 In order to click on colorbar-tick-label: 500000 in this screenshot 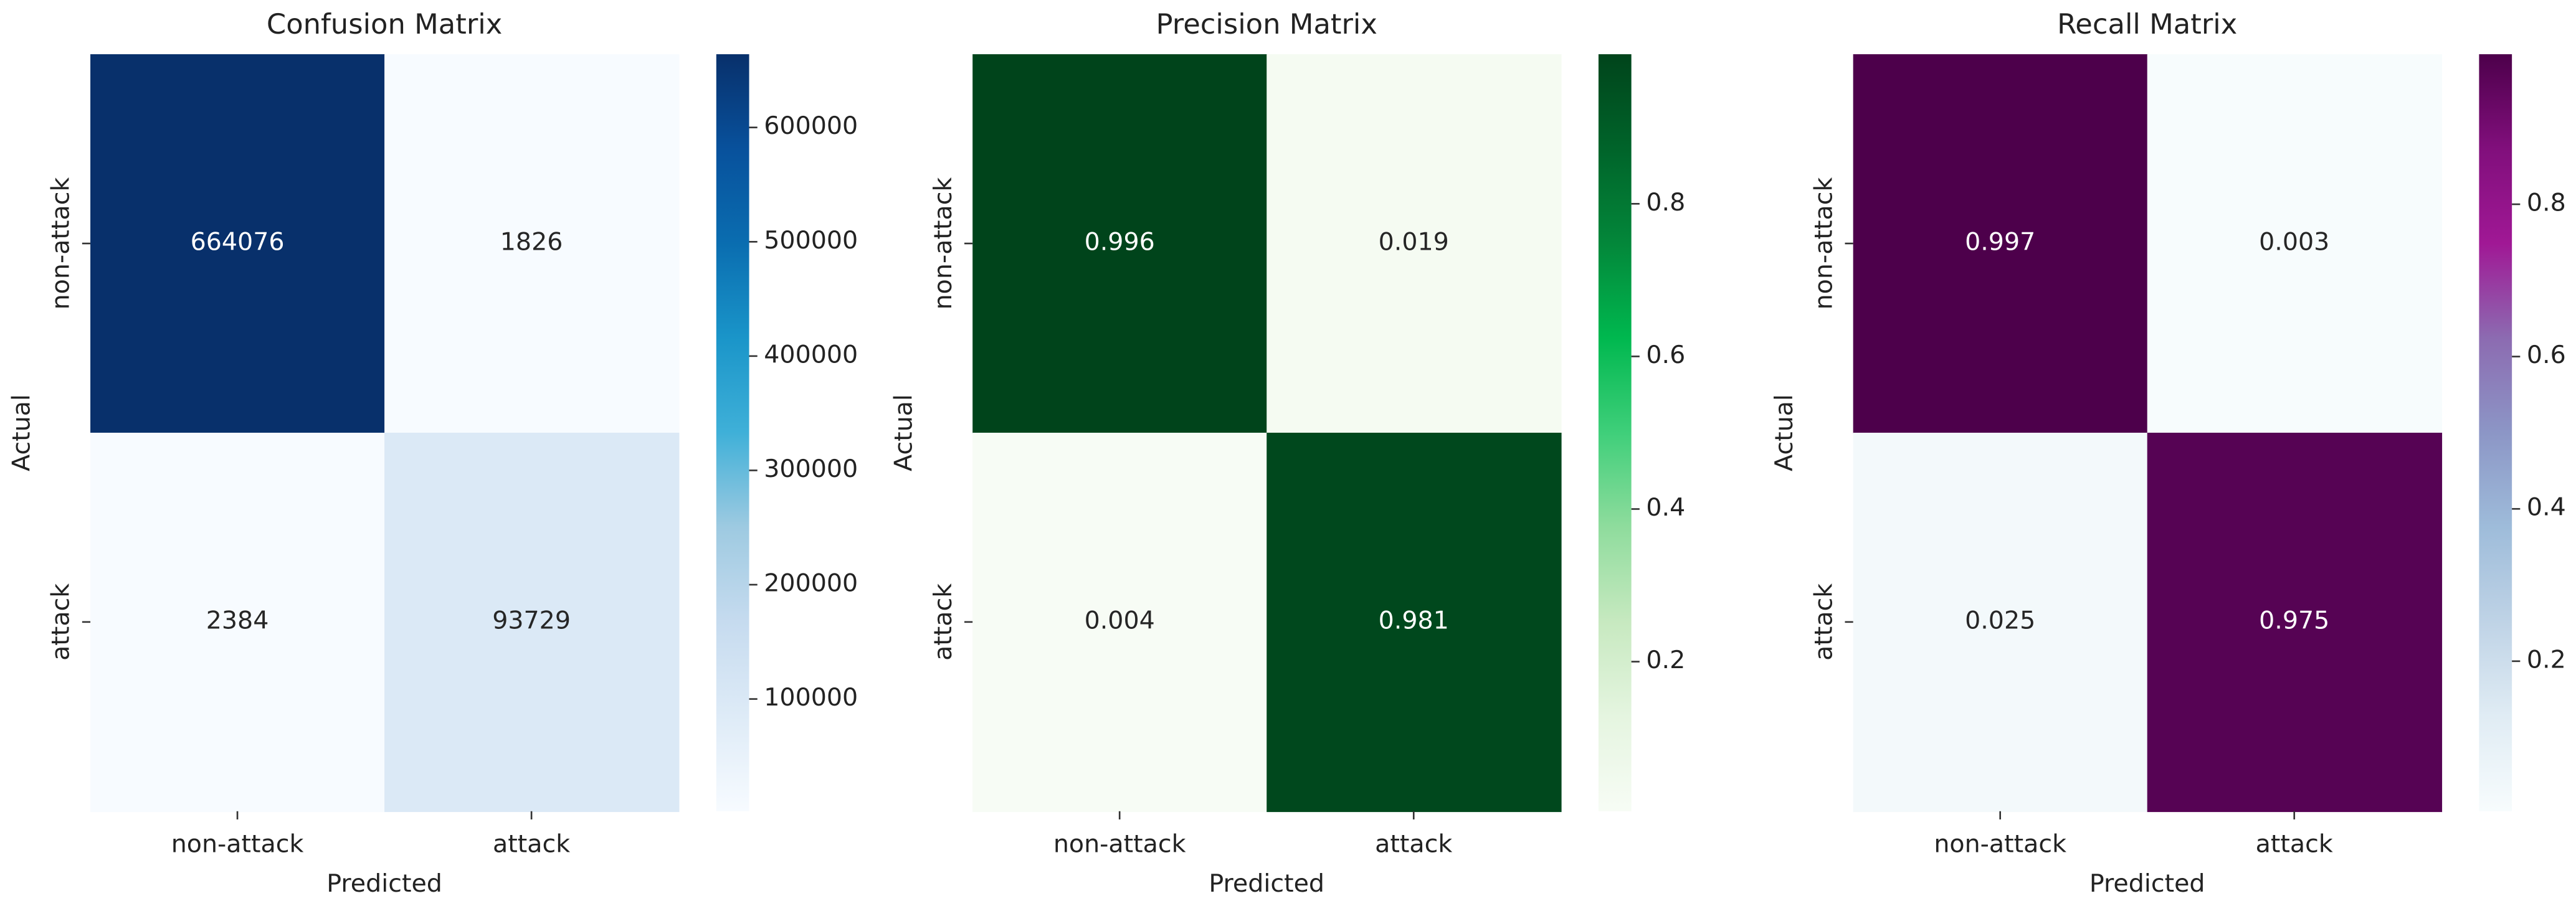, I will do `click(811, 240)`.